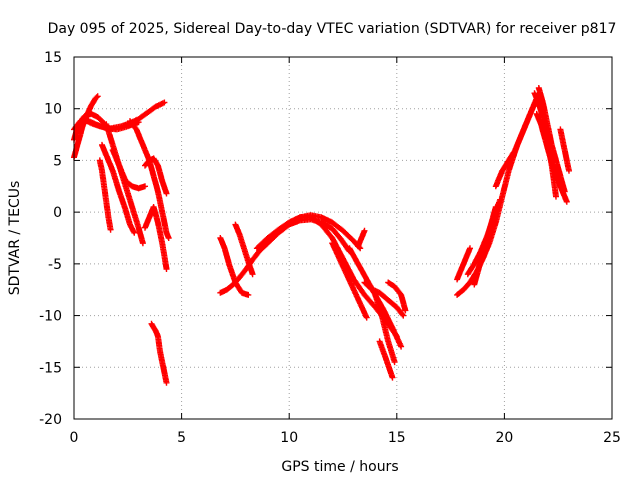  I want to click on y-axis-label: SDTVAR / TECUs, so click(15, 238).